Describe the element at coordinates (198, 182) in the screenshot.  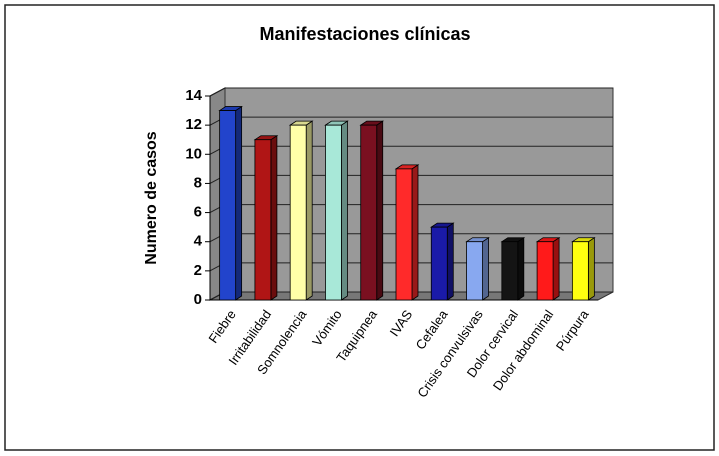
I see `y-tick-label: 8` at that location.